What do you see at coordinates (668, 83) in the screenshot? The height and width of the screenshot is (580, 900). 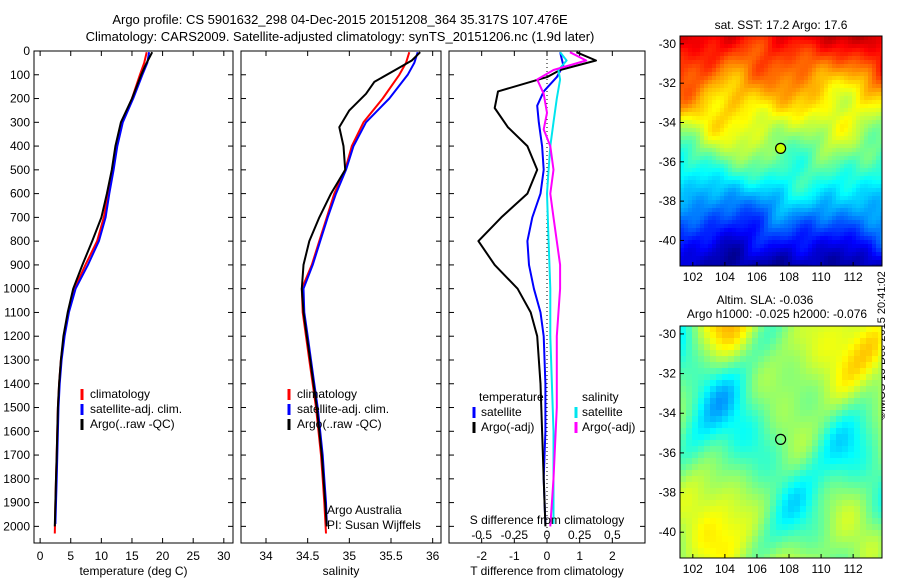 I see `sst_map-ytick-label: -32` at bounding box center [668, 83].